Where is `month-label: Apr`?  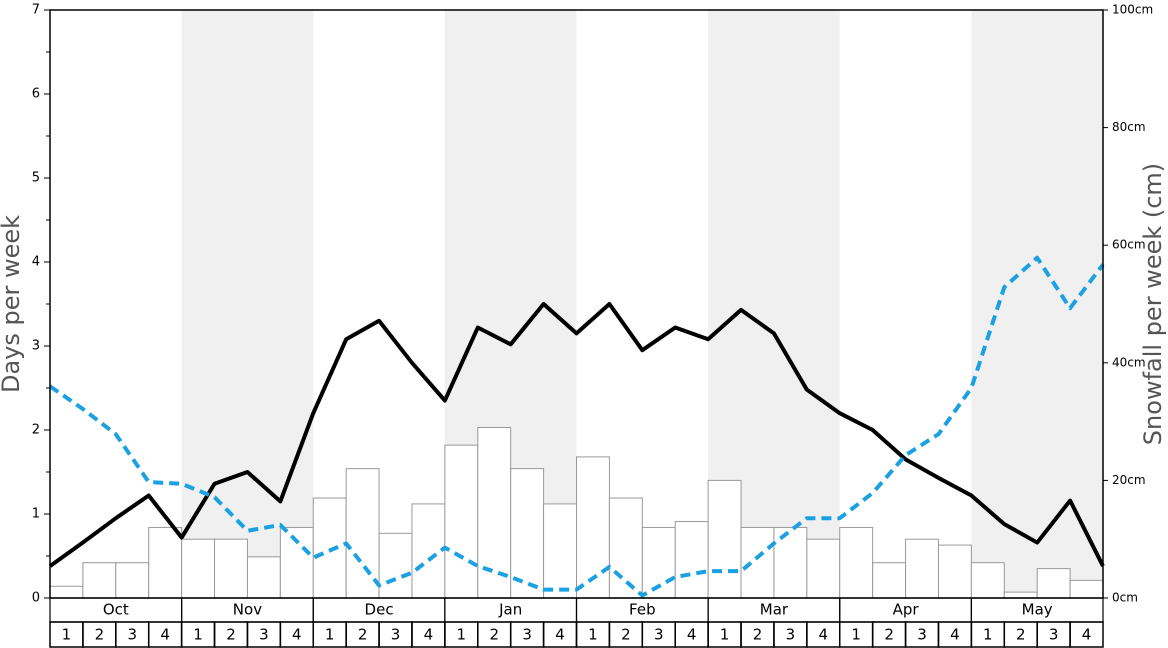
month-label: Apr is located at coordinates (906, 610).